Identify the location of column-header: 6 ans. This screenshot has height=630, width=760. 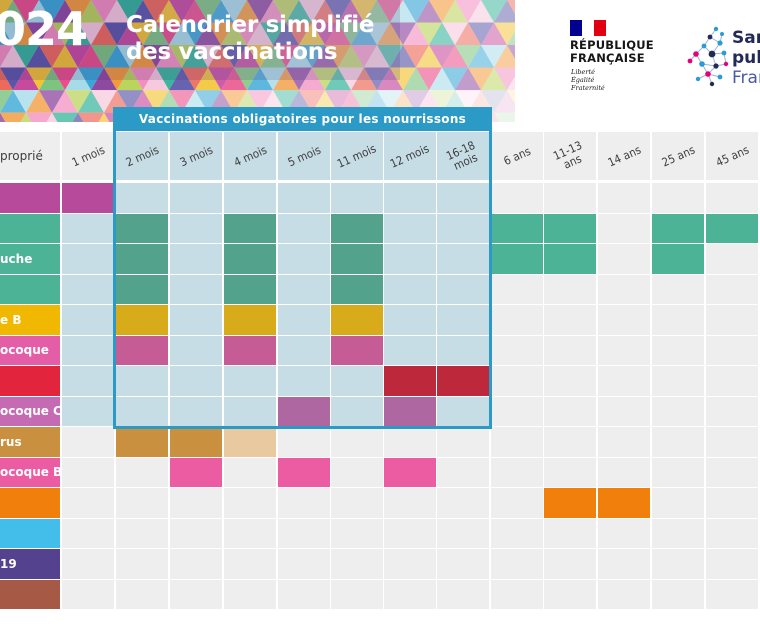
(517, 156).